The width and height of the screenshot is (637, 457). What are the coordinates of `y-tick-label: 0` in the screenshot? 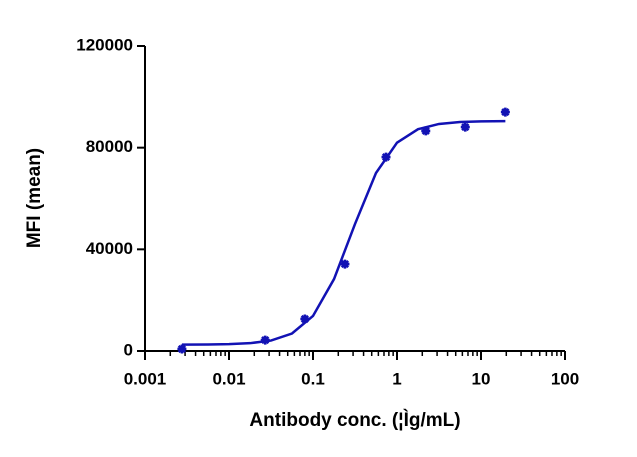 It's located at (128, 349).